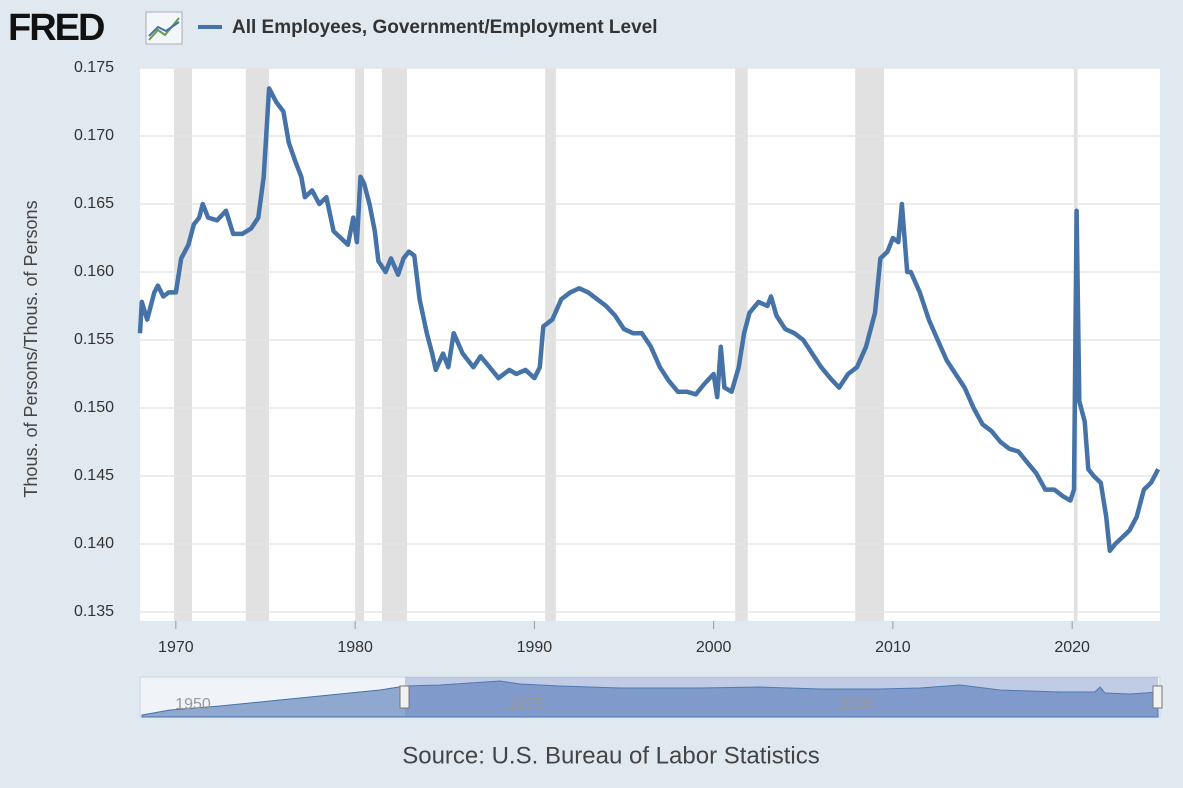 Image resolution: width=1183 pixels, height=788 pixels. I want to click on navigator-label: 1950, so click(193, 704).